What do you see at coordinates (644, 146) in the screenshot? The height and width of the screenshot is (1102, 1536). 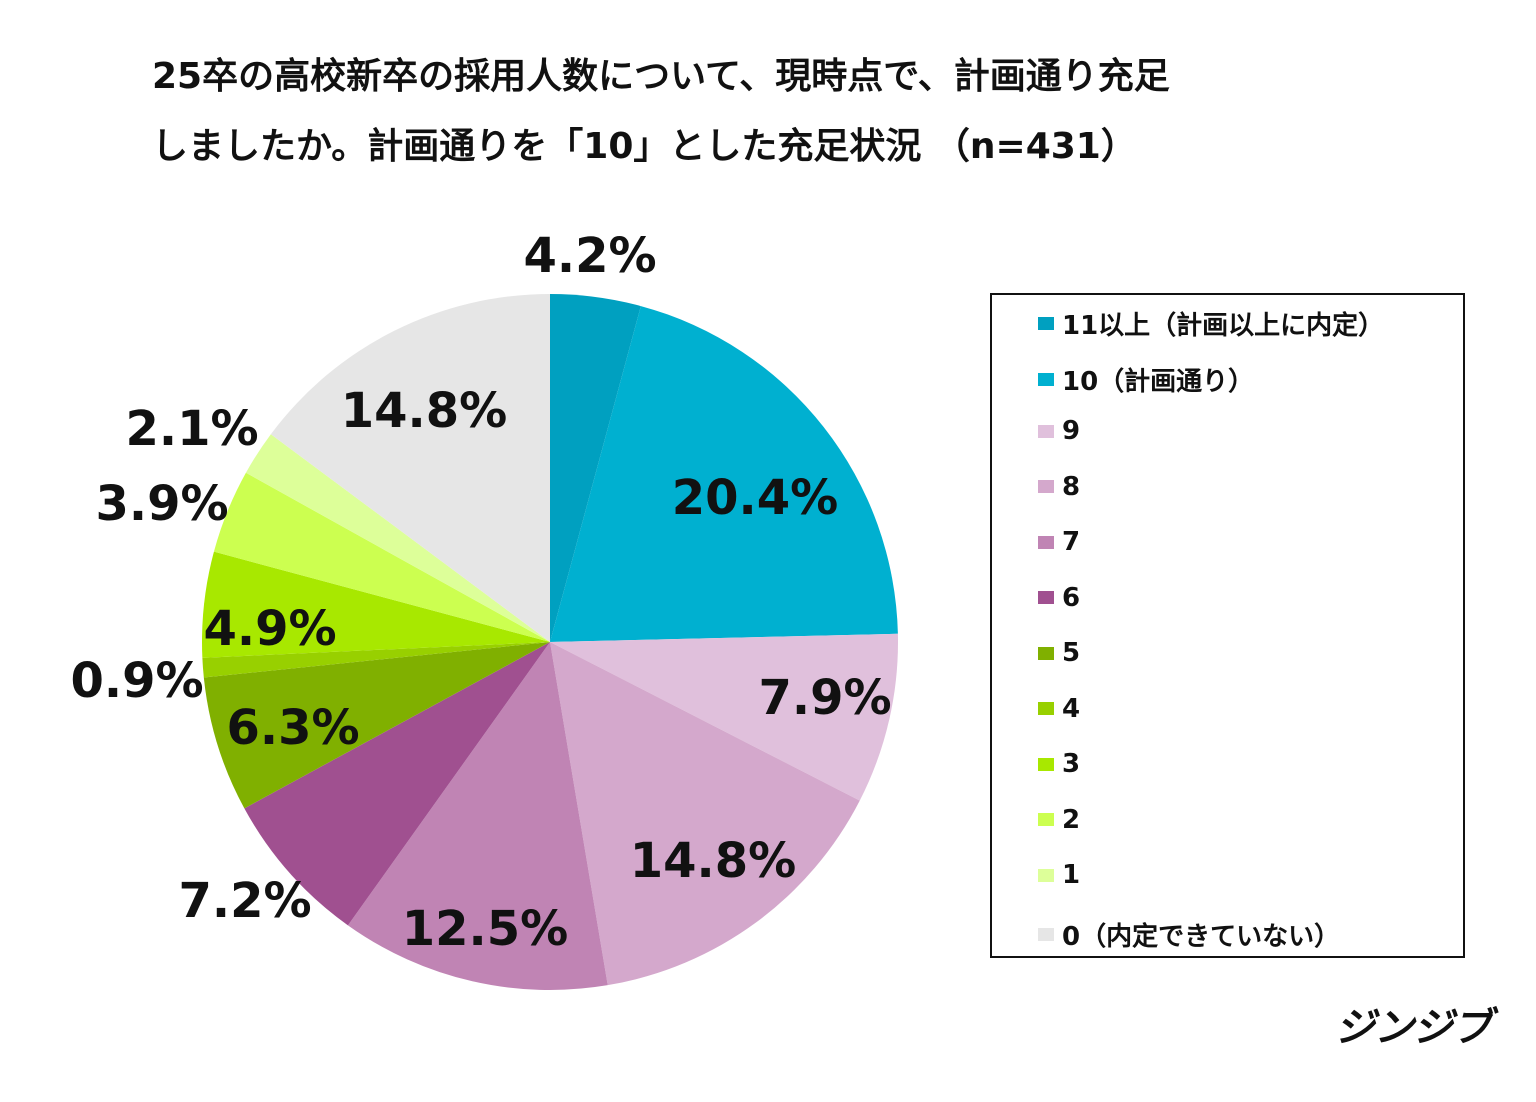 I see `title-line-2: しましたか。計画通りを「10」とした充足状況 （n=431）` at bounding box center [644, 146].